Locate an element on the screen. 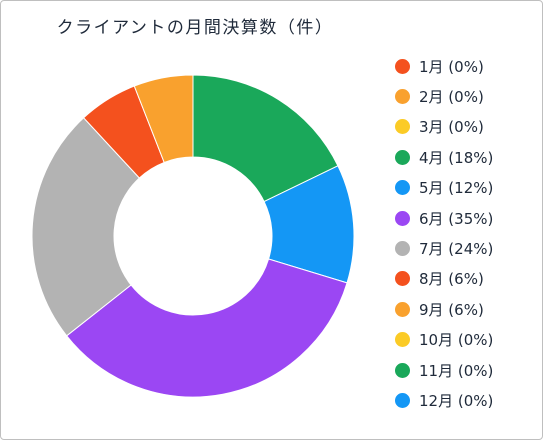 The height and width of the screenshot is (440, 543). legend-item-7: 7月 (24%) is located at coordinates (444, 248).